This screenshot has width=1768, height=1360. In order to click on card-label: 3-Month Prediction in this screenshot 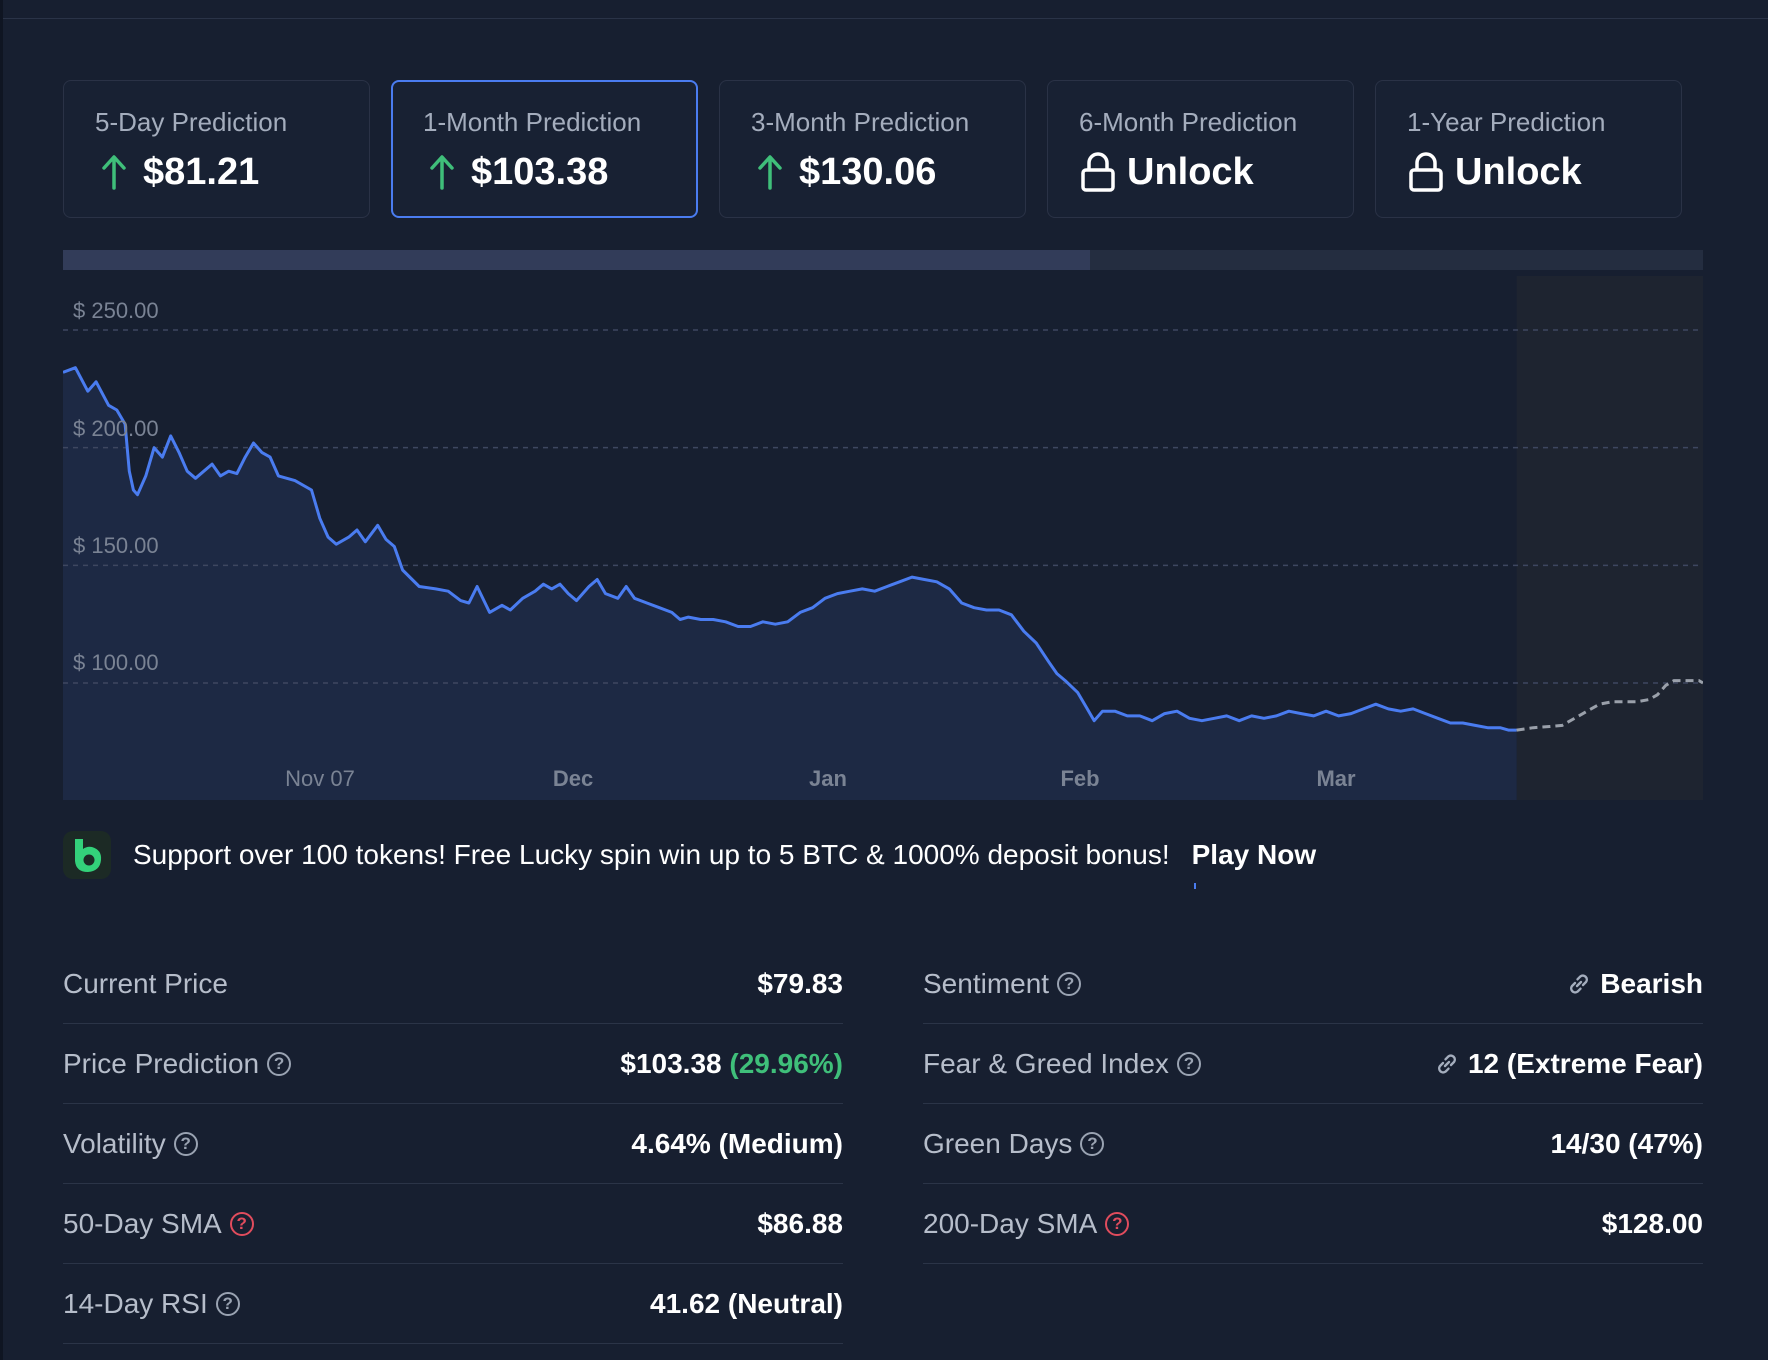, I will do `click(860, 122)`.